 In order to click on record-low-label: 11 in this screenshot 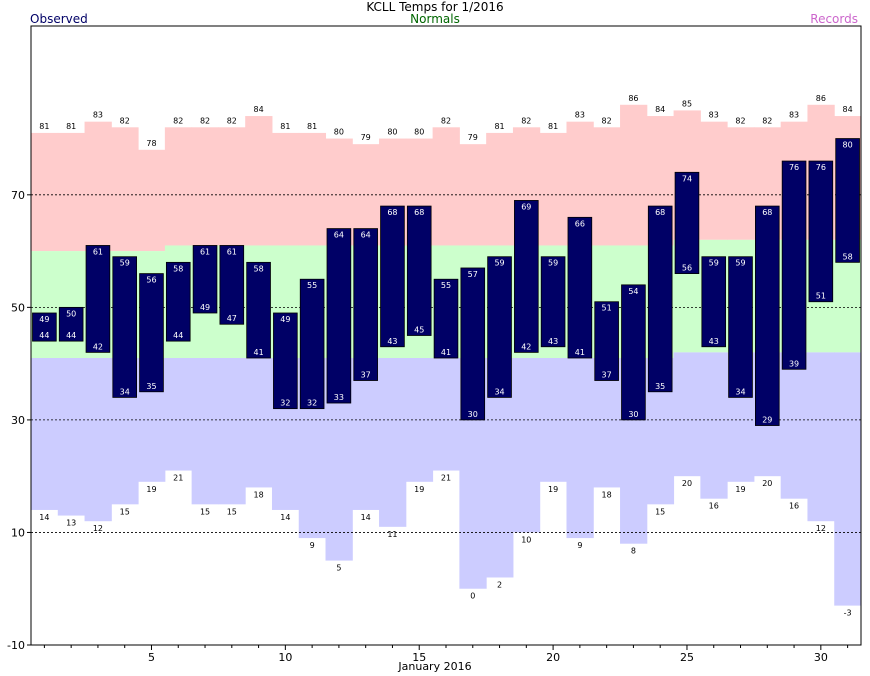, I will do `click(392, 534)`.